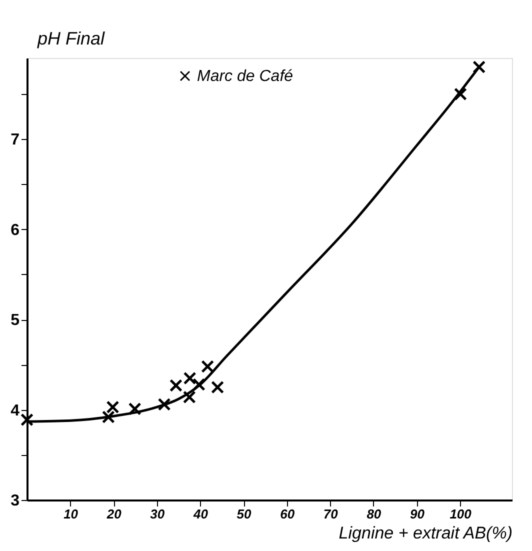  I want to click on y-tick-label: 5, so click(15, 321).